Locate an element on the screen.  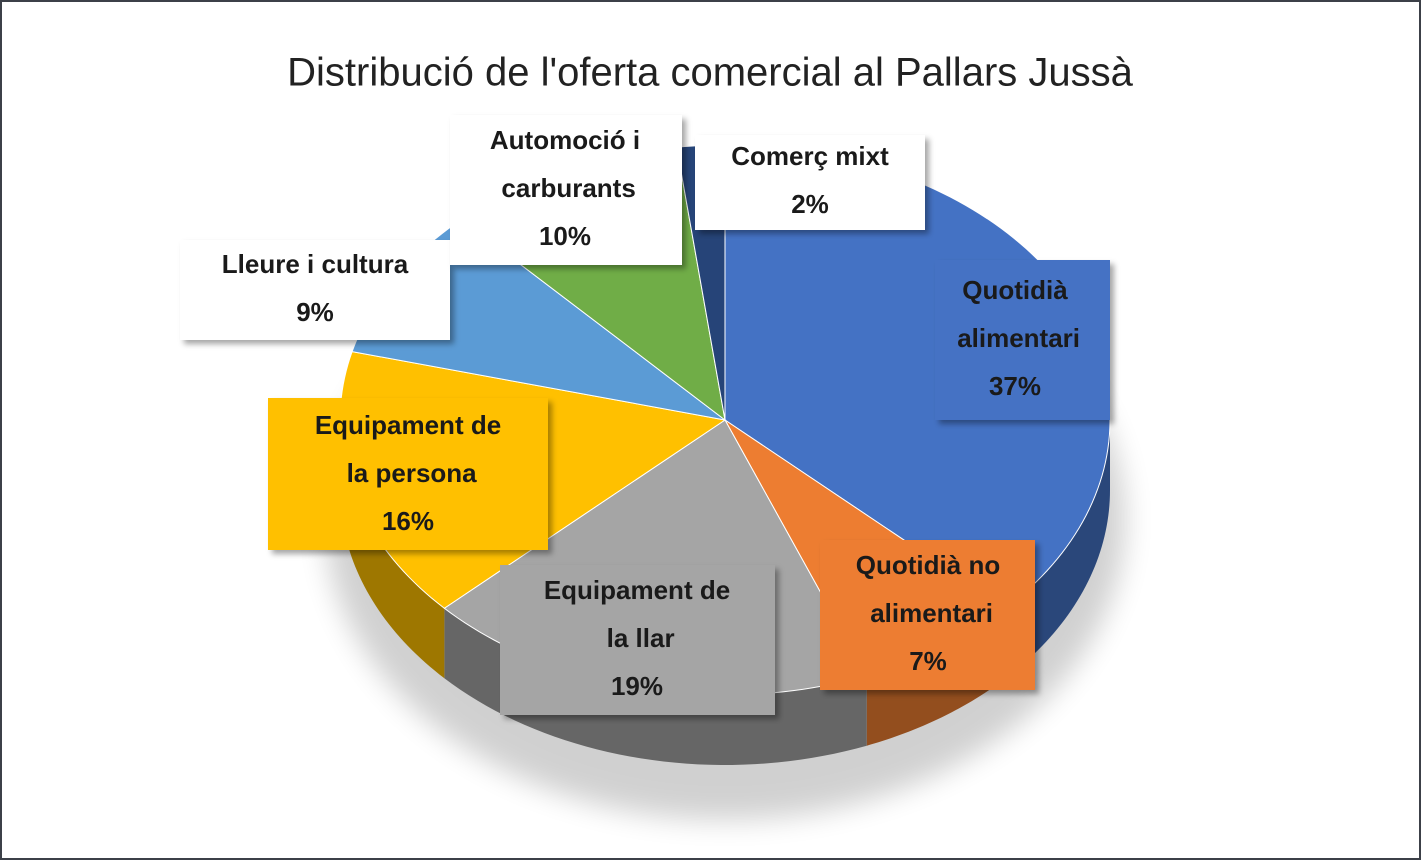
category-label: Lleure i cultura is located at coordinates (315, 264).